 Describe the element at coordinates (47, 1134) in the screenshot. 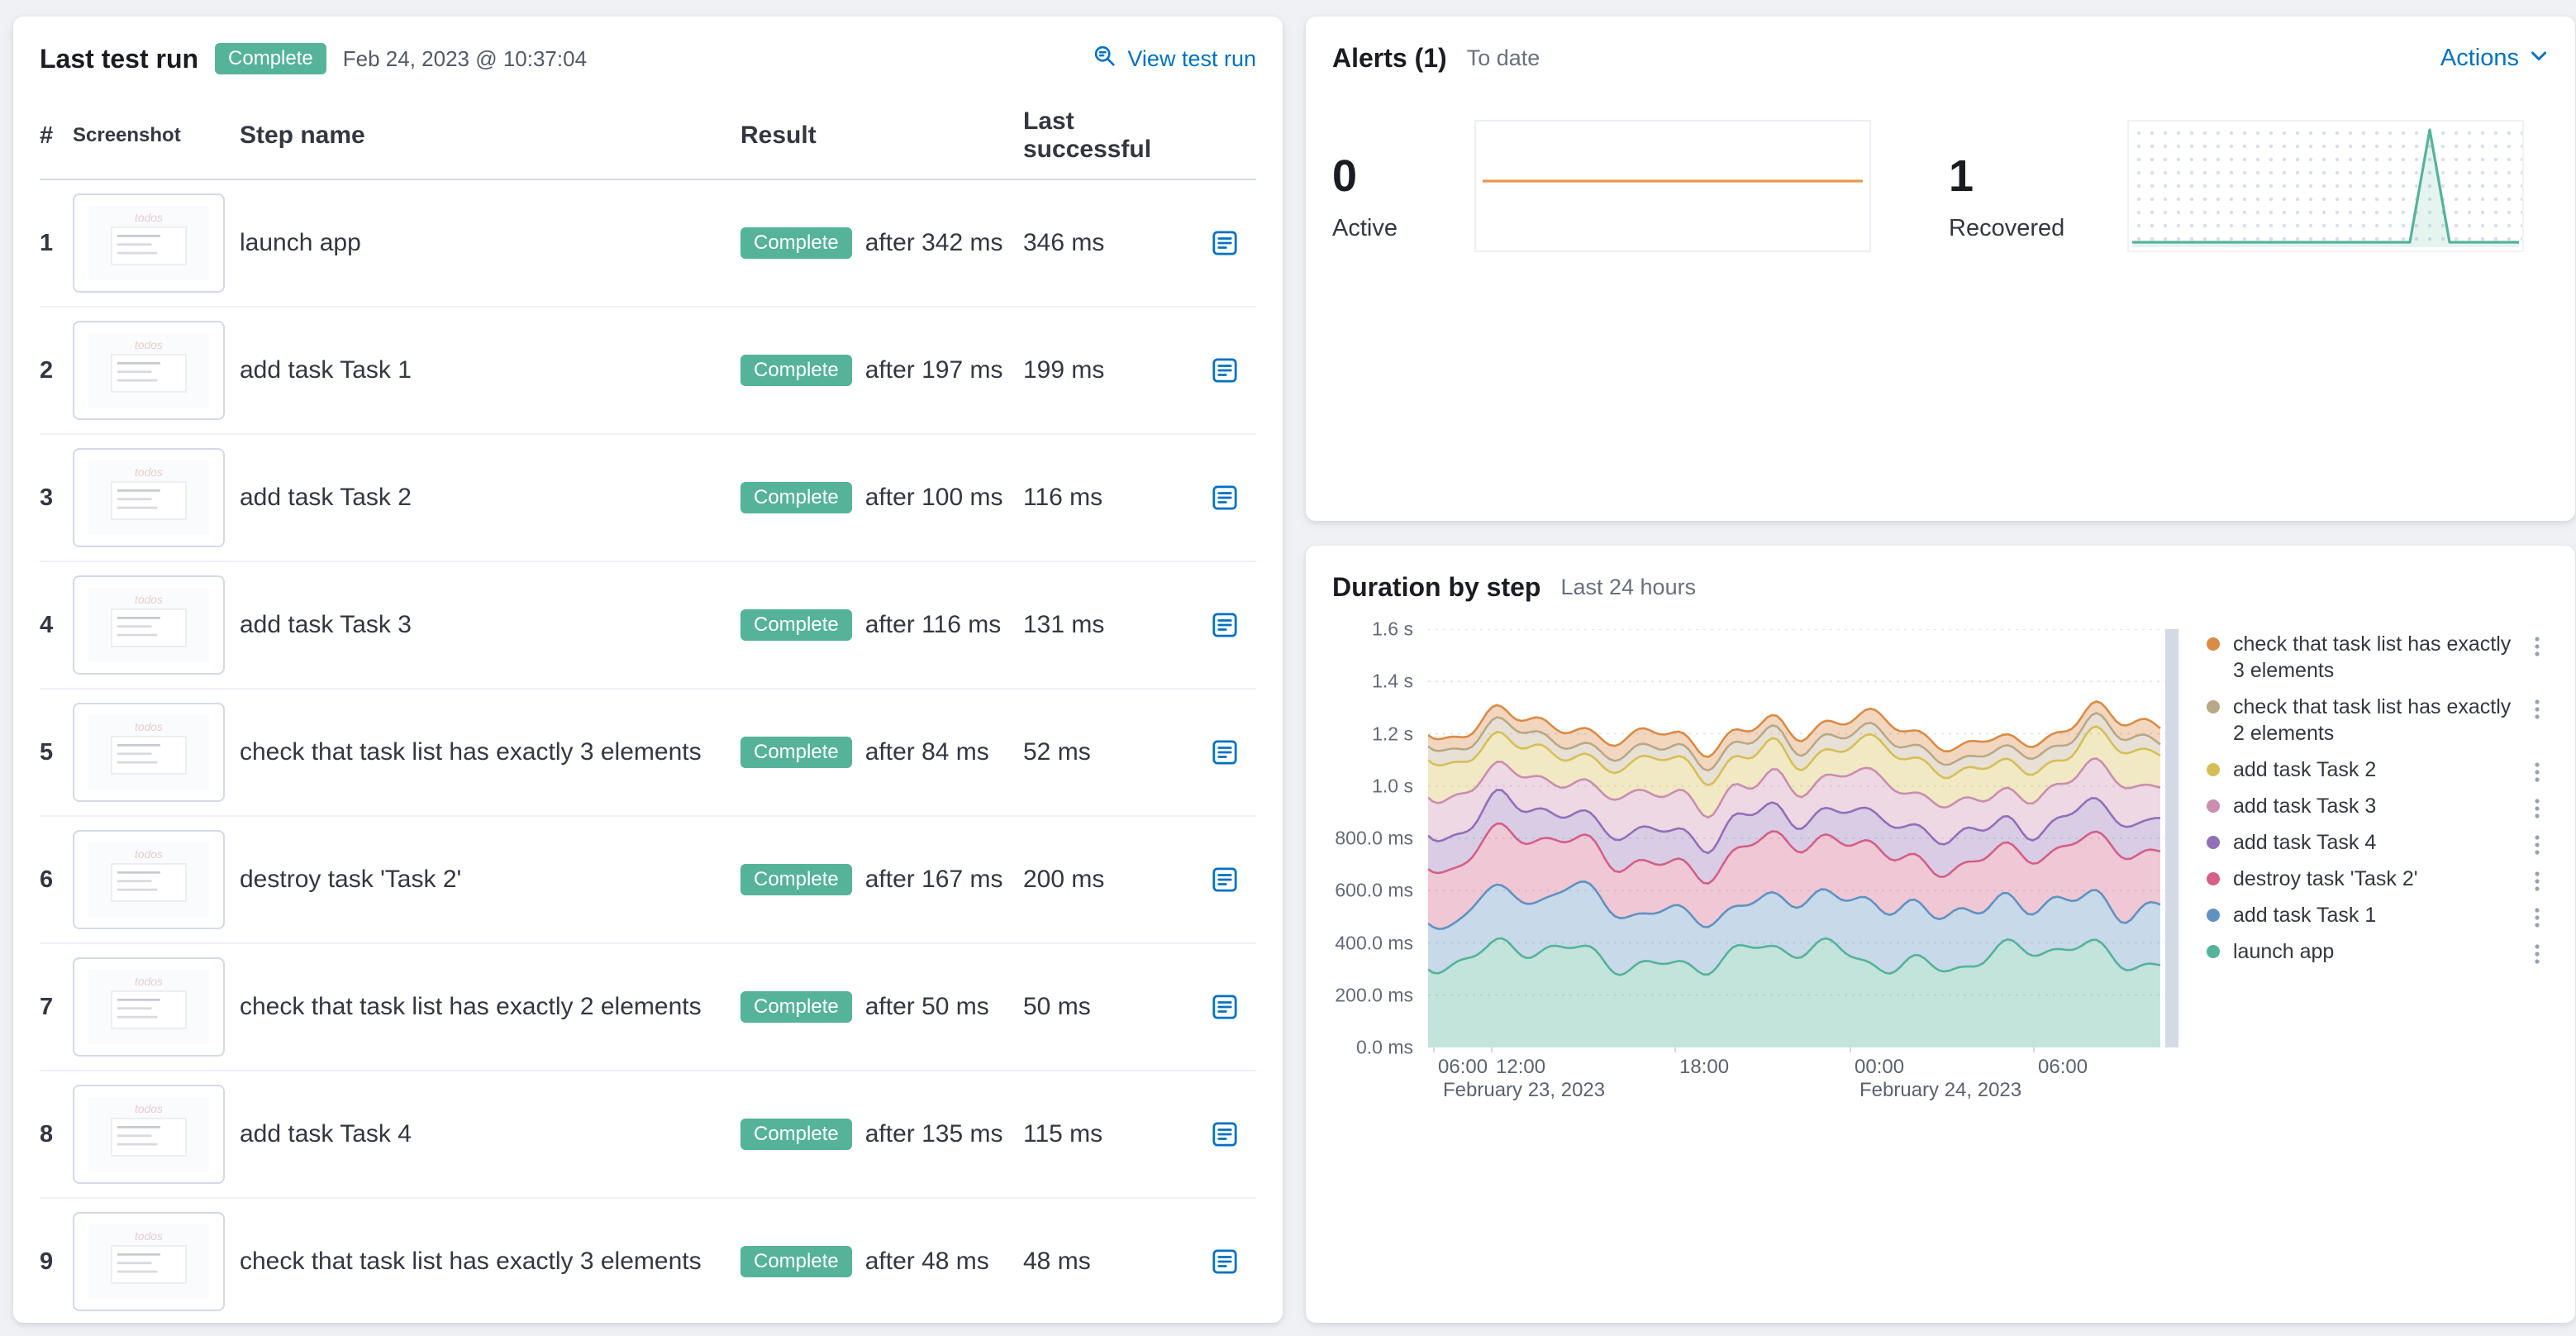

I see `step-number: 8` at that location.